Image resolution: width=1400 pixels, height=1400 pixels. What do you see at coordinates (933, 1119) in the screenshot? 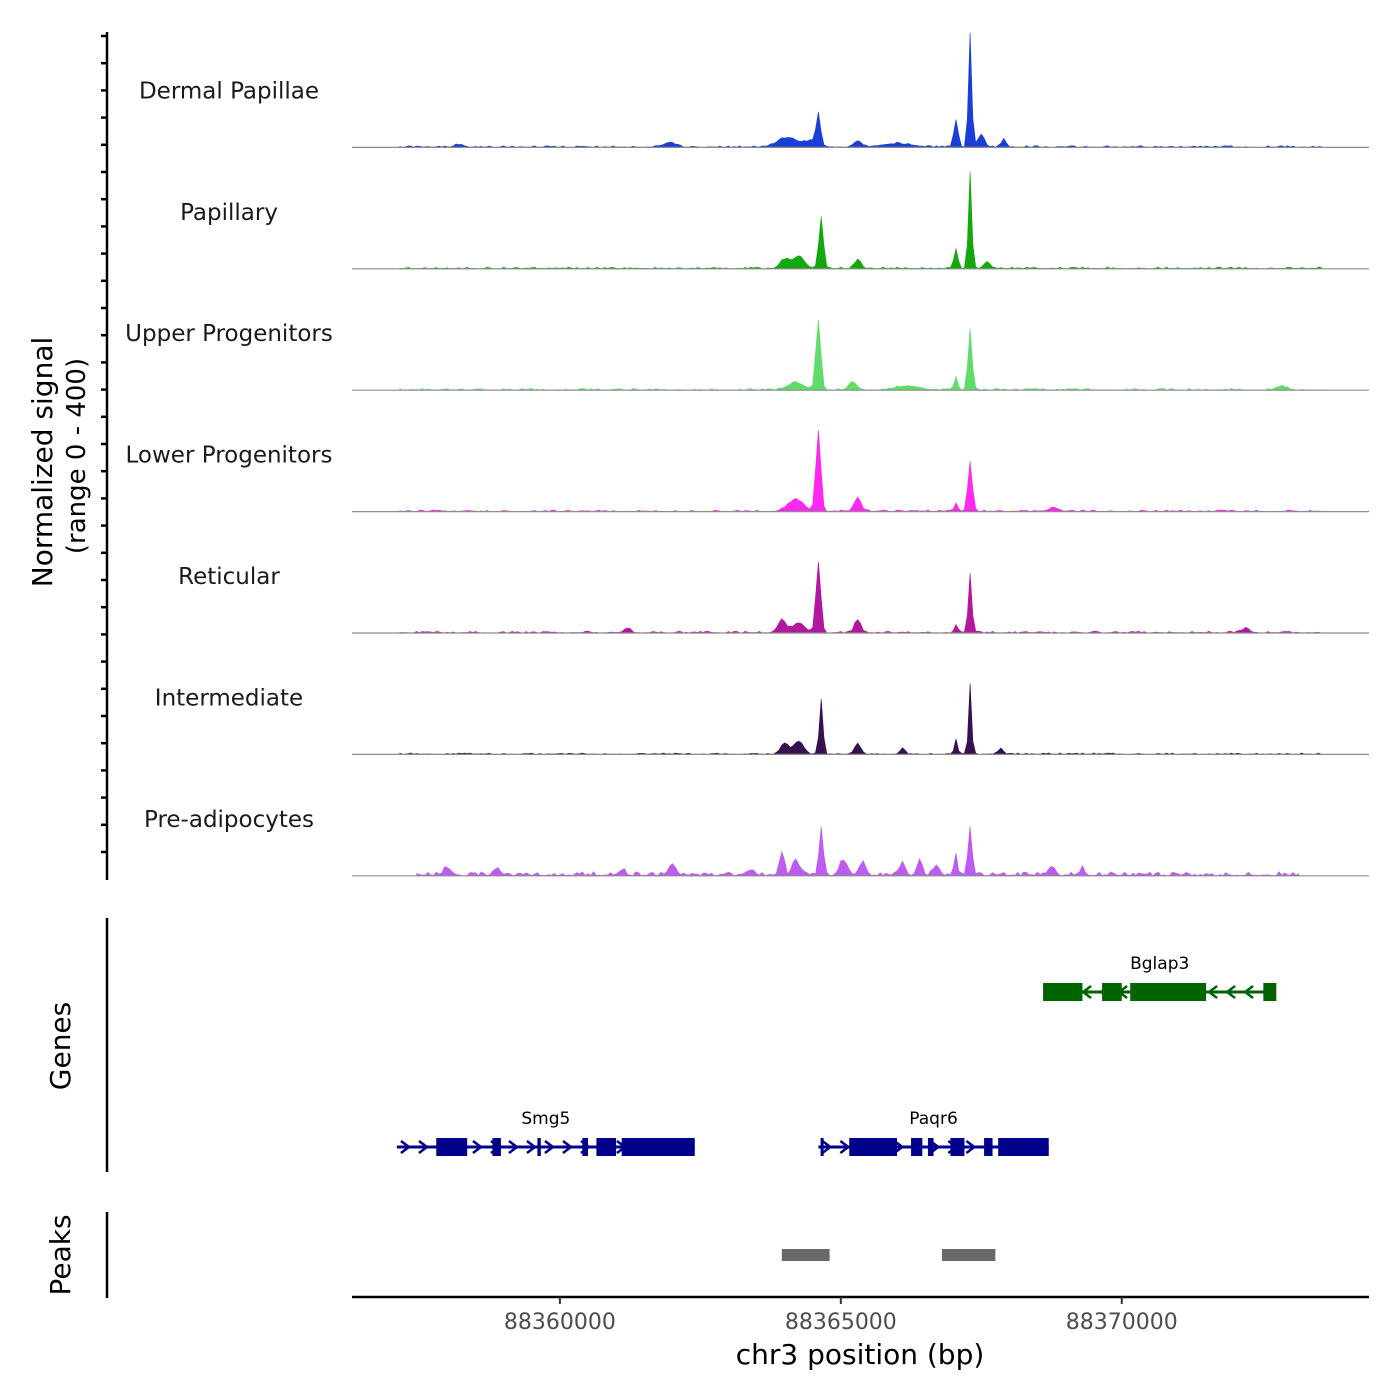
I see `gene-label: Paqr6` at bounding box center [933, 1119].